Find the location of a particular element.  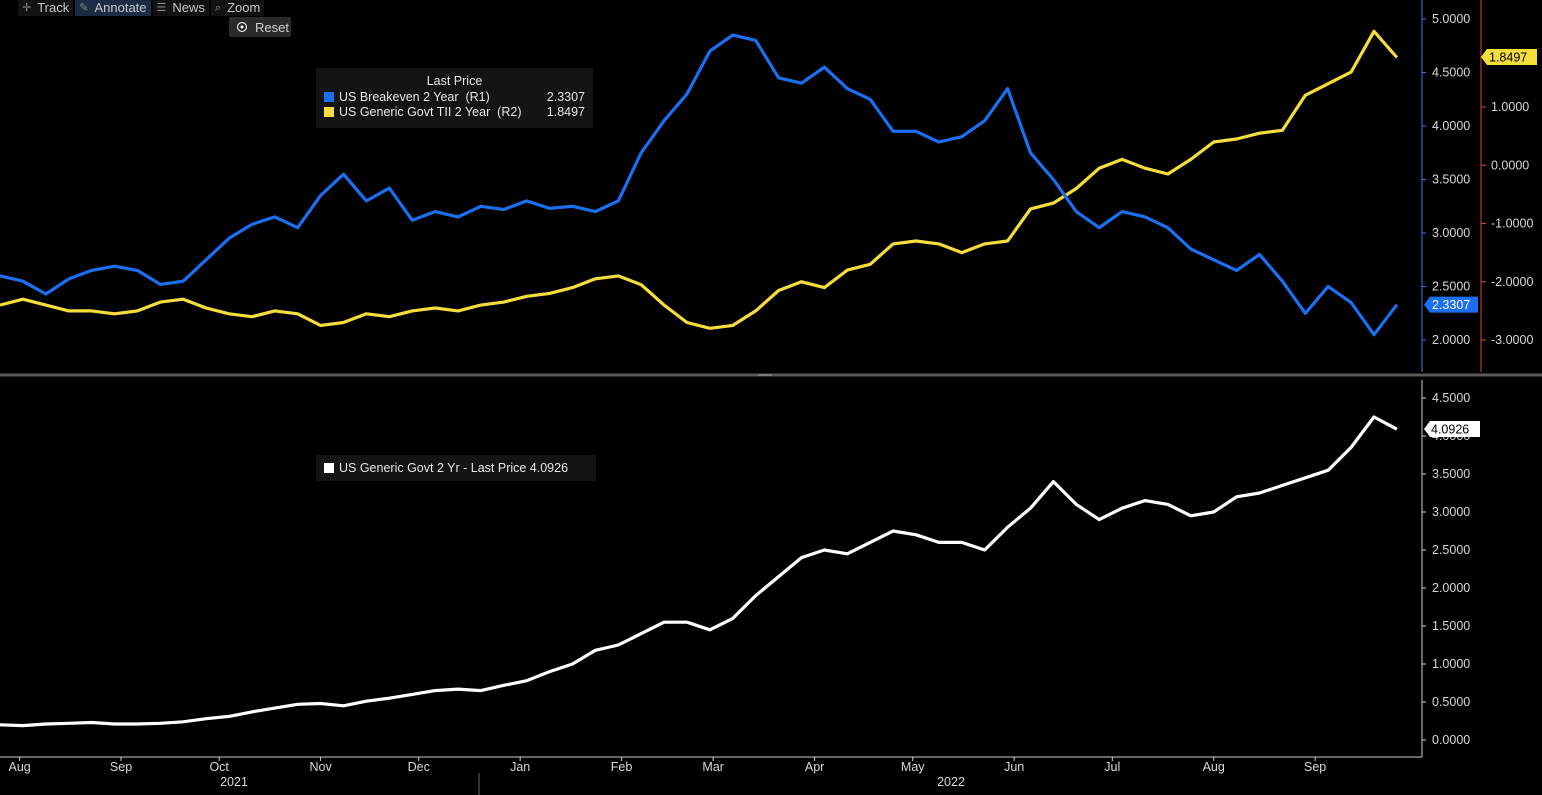

news-button: ☰ News is located at coordinates (180, 8).